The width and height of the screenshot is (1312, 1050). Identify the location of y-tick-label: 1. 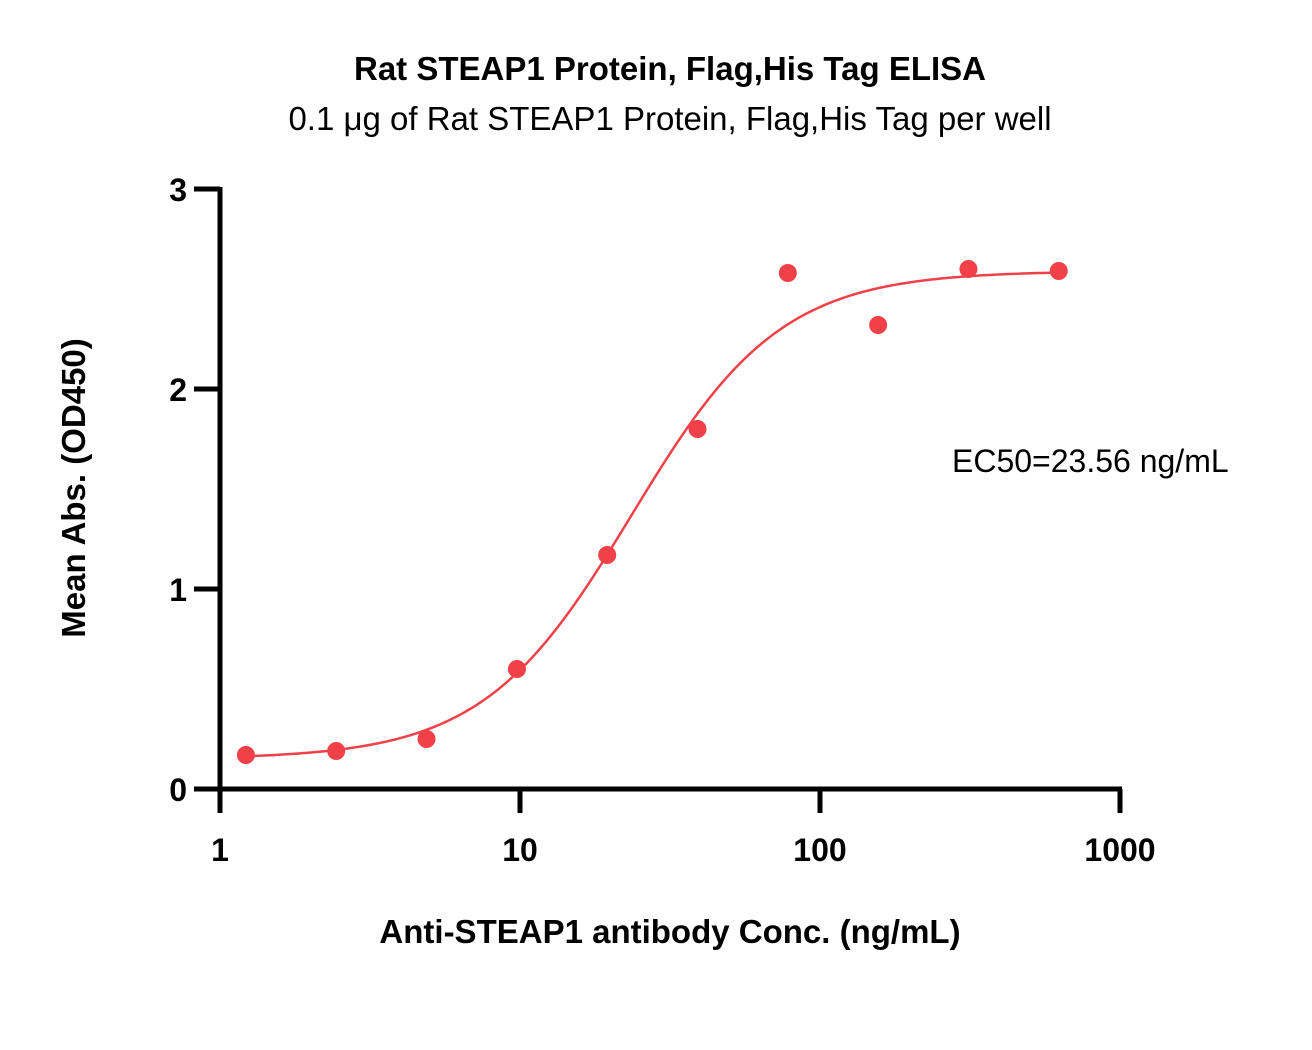
(178, 590).